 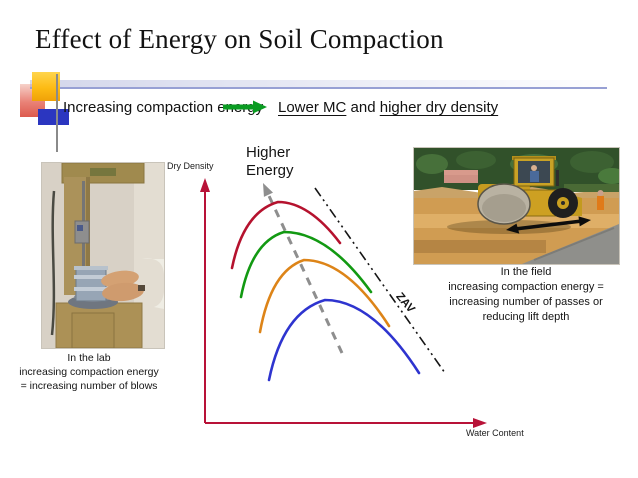 What do you see at coordinates (89, 386) in the screenshot?
I see `lab-caption-line: = increasing number of blows` at bounding box center [89, 386].